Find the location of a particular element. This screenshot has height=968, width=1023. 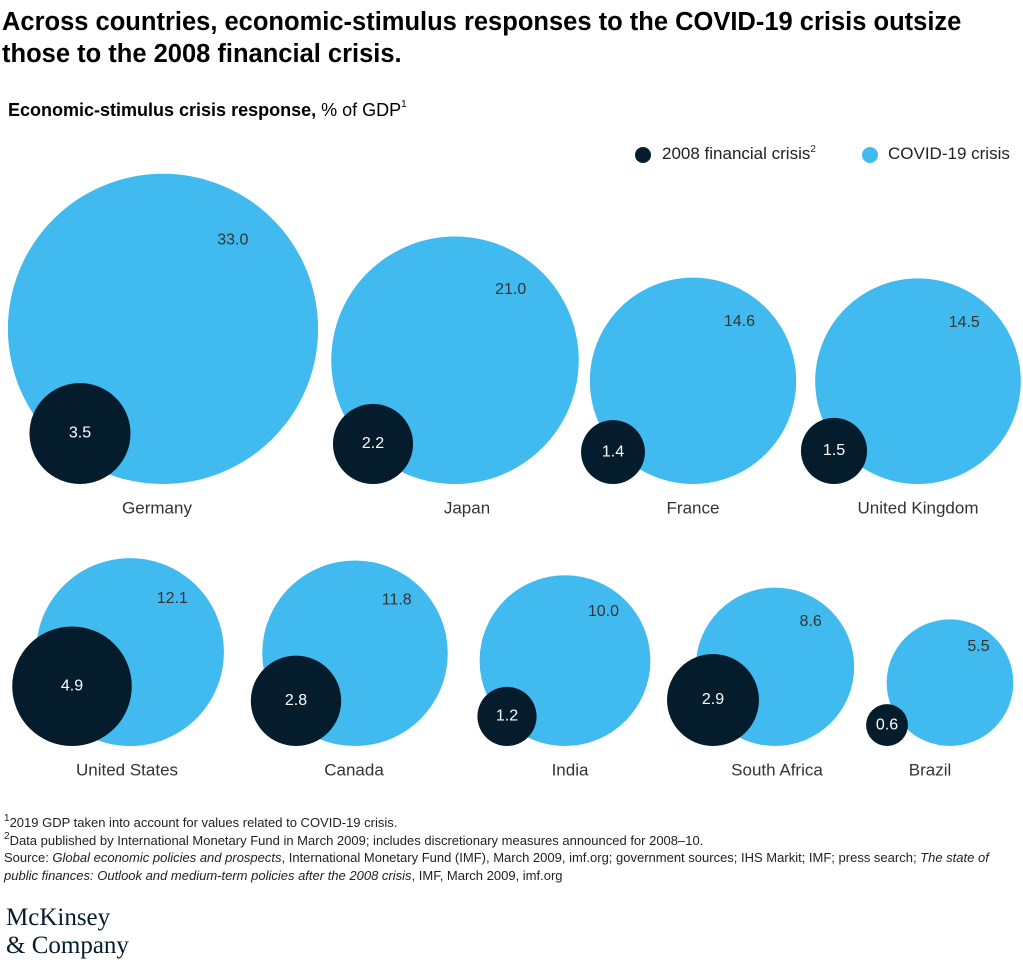

value-label: 2.9 is located at coordinates (713, 699).